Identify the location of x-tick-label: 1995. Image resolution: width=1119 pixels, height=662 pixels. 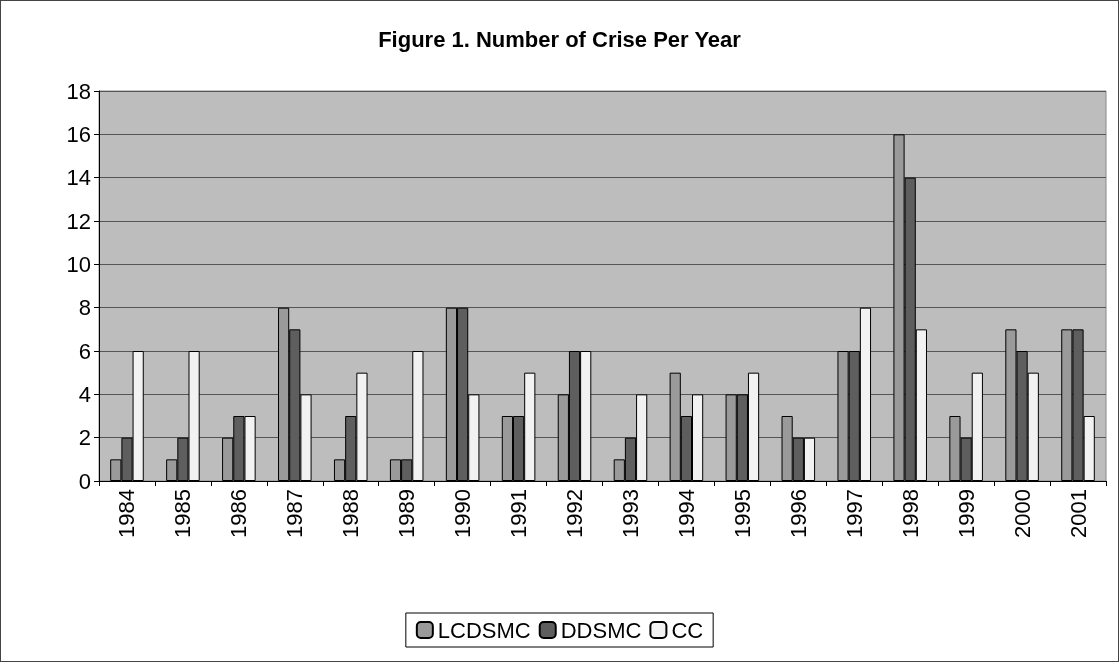
(742, 513).